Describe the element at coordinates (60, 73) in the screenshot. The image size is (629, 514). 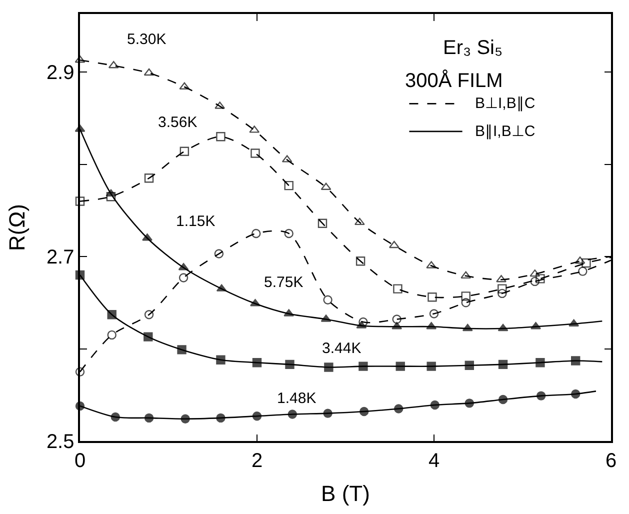
I see `y-tick-label: 2.9` at that location.